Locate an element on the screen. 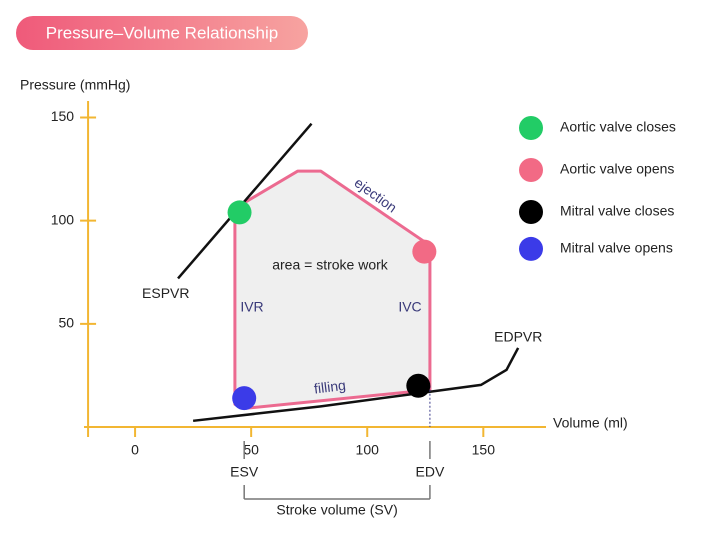 This screenshot has width=720, height=539. chart-title: Pressure–Volume Relationship is located at coordinates (162, 32).